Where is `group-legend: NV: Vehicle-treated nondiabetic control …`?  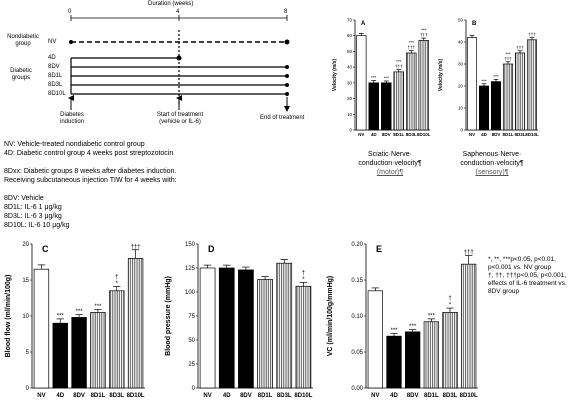 group-legend: NV: Vehicle-treated nondiabetic control … is located at coordinates (164, 185).